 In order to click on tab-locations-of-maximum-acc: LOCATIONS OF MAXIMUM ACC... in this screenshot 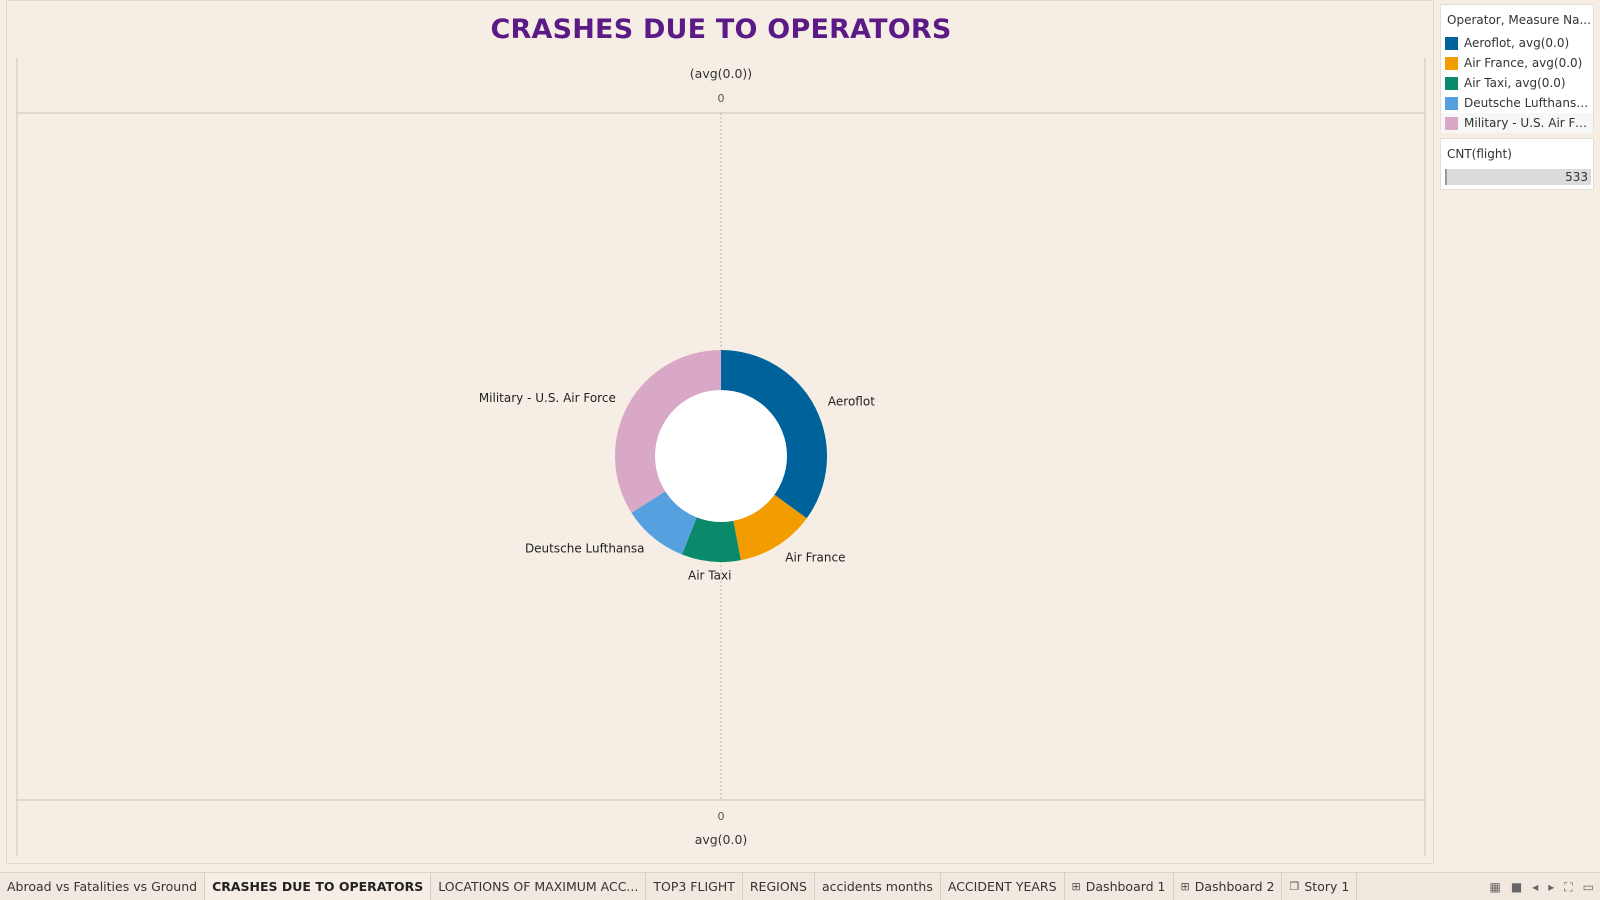, I will do `click(539, 886)`.